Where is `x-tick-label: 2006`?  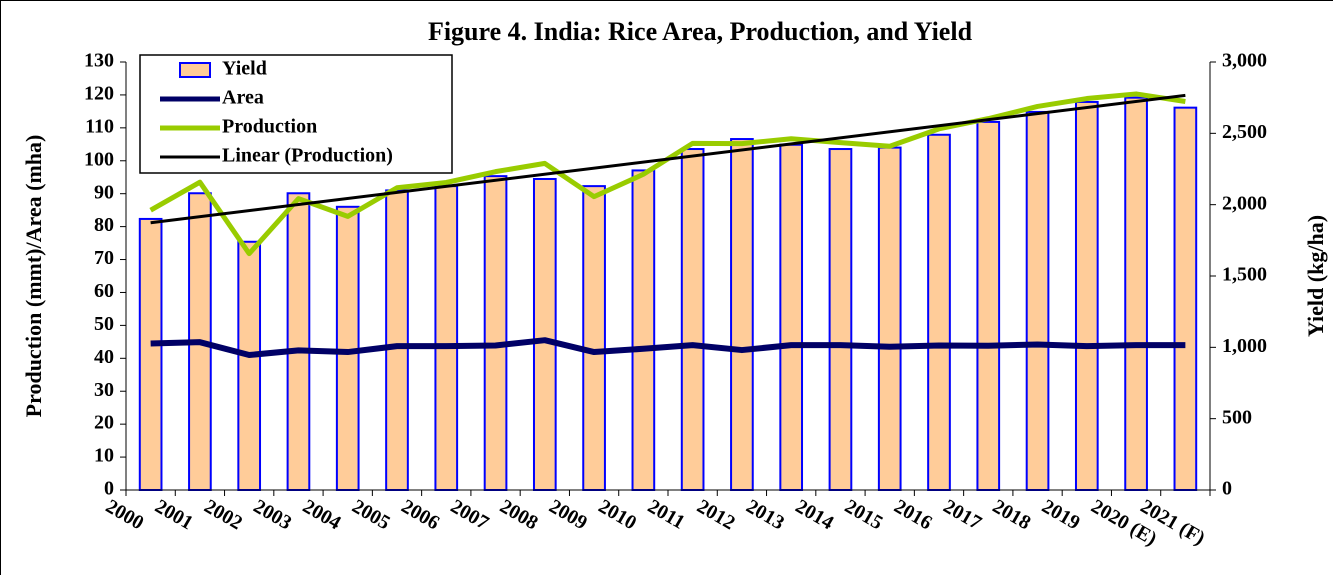 x-tick-label: 2006 is located at coordinates (420, 514).